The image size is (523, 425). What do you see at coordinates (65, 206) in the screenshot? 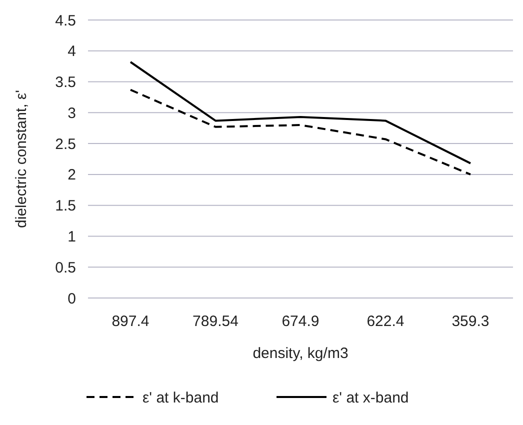
I see `y-tick-label: 1.5` at bounding box center [65, 206].